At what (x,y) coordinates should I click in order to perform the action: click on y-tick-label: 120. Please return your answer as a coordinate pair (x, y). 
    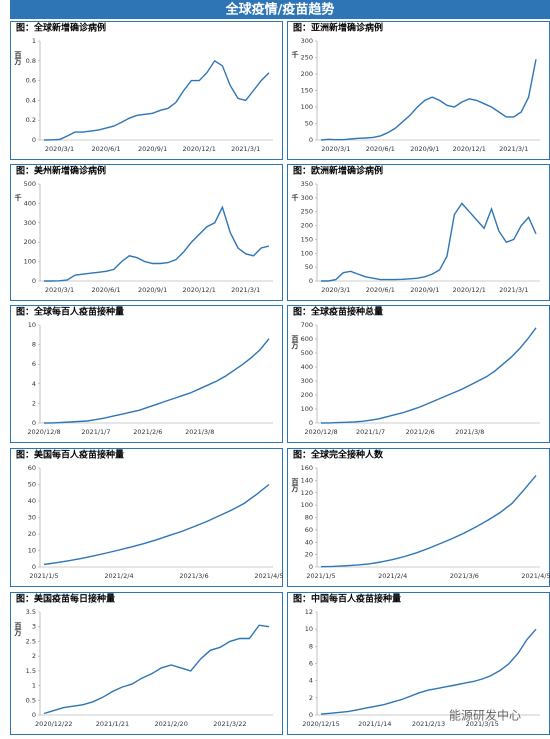
    Looking at the image, I should click on (307, 493).